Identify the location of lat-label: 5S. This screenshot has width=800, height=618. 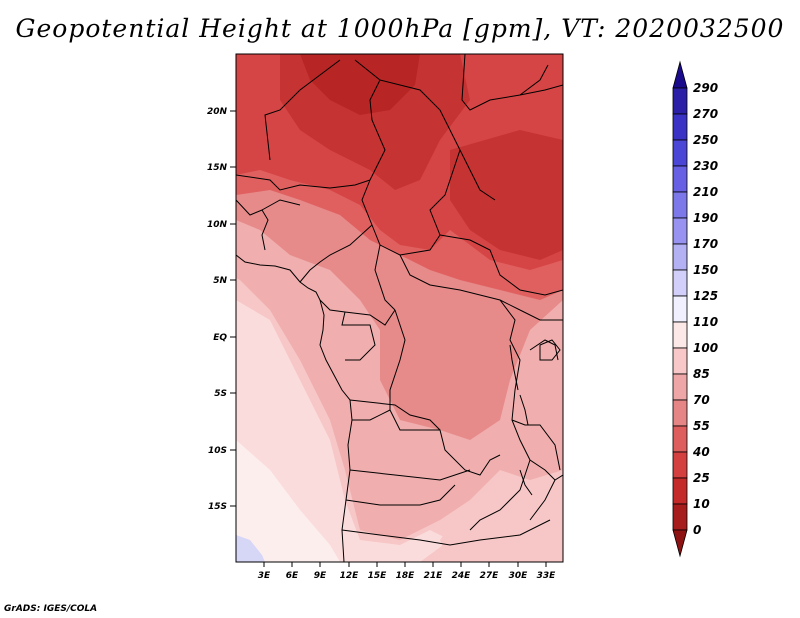
(220, 394).